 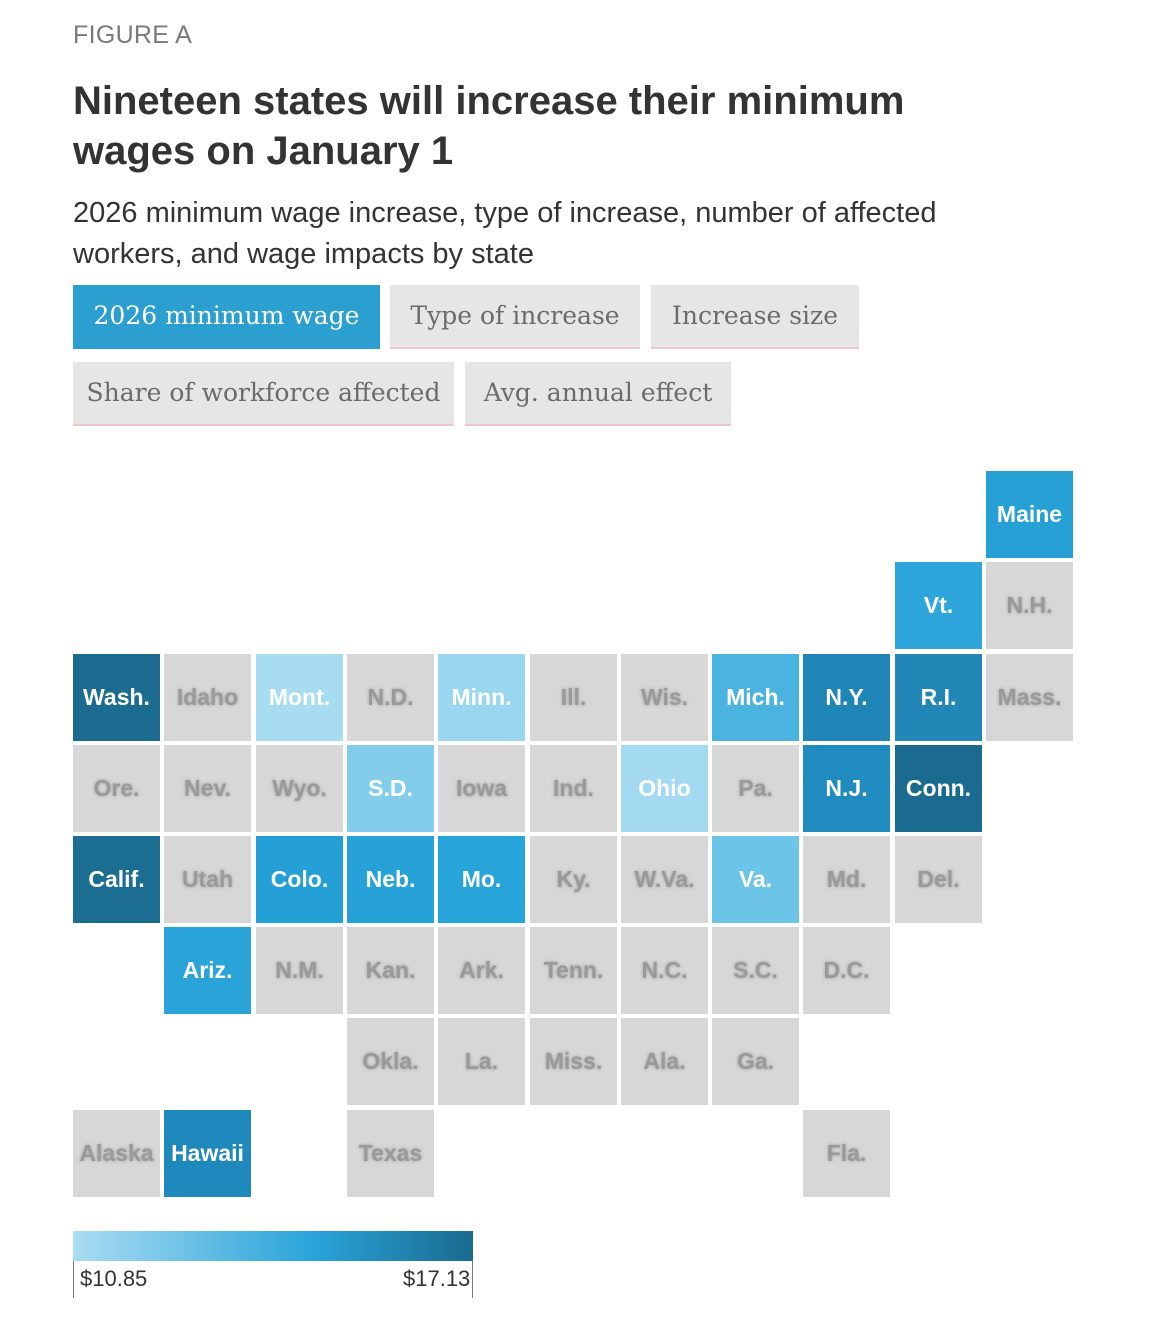 I want to click on color-scale-legend, so click(x=273, y=1246).